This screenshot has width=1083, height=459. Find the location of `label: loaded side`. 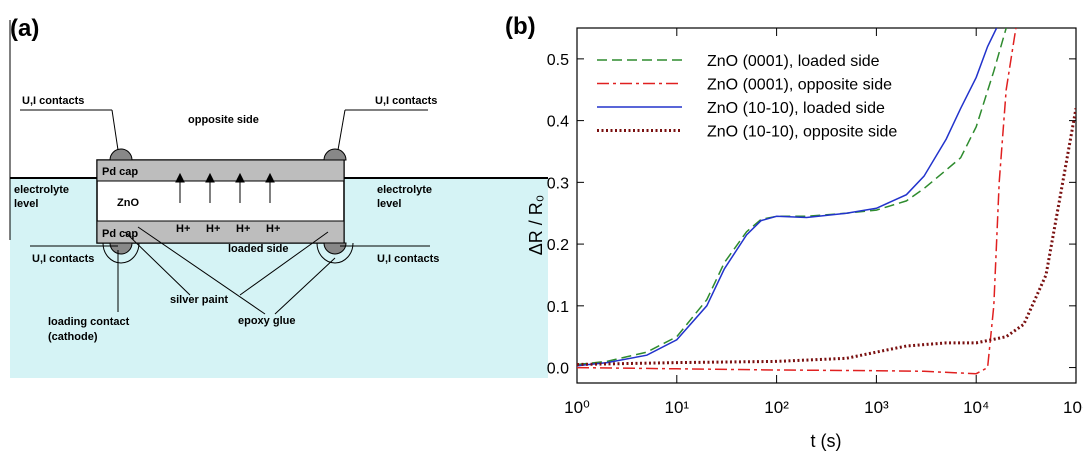

label: loaded side is located at coordinates (258, 249).